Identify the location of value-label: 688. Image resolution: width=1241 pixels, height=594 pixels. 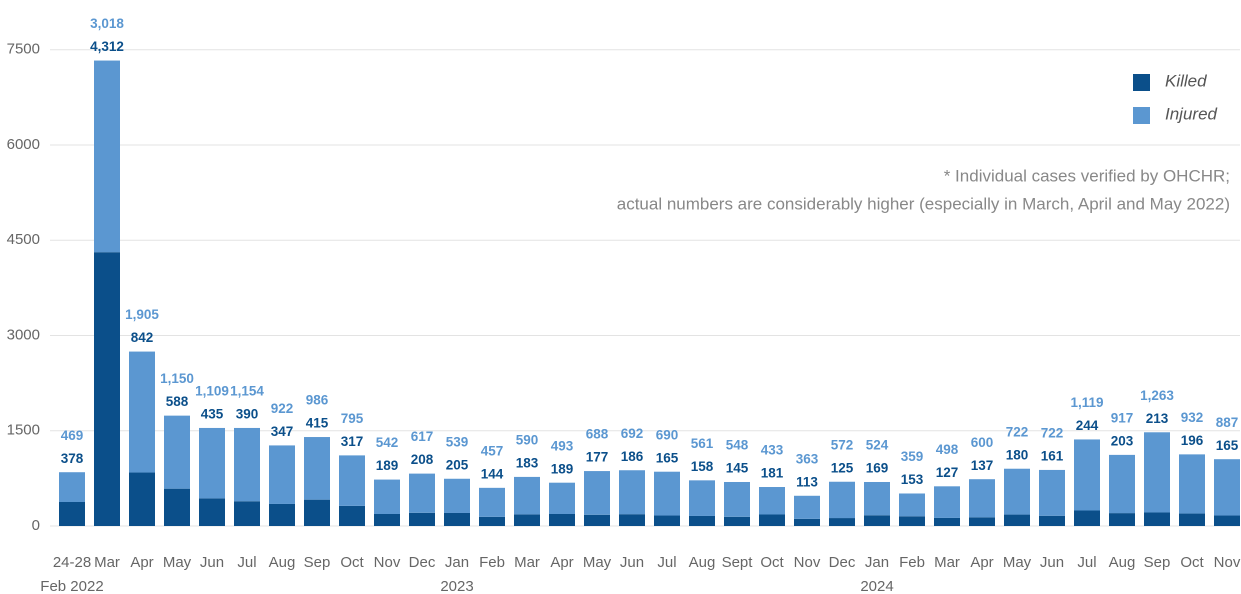
(597, 434).